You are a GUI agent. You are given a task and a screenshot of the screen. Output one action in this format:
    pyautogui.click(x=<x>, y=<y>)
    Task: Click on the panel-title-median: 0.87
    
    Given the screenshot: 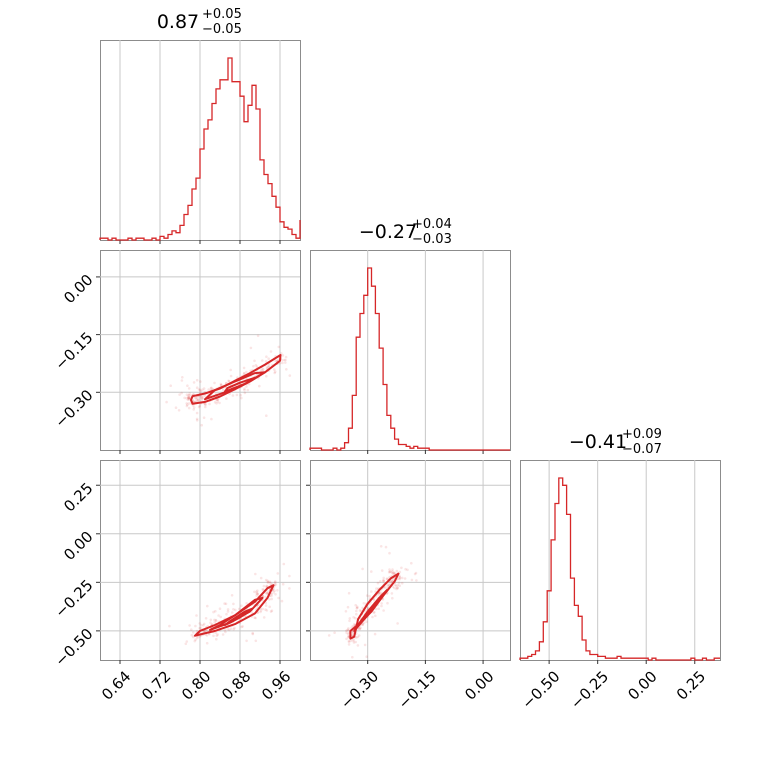 What is the action you would take?
    pyautogui.click(x=178, y=22)
    